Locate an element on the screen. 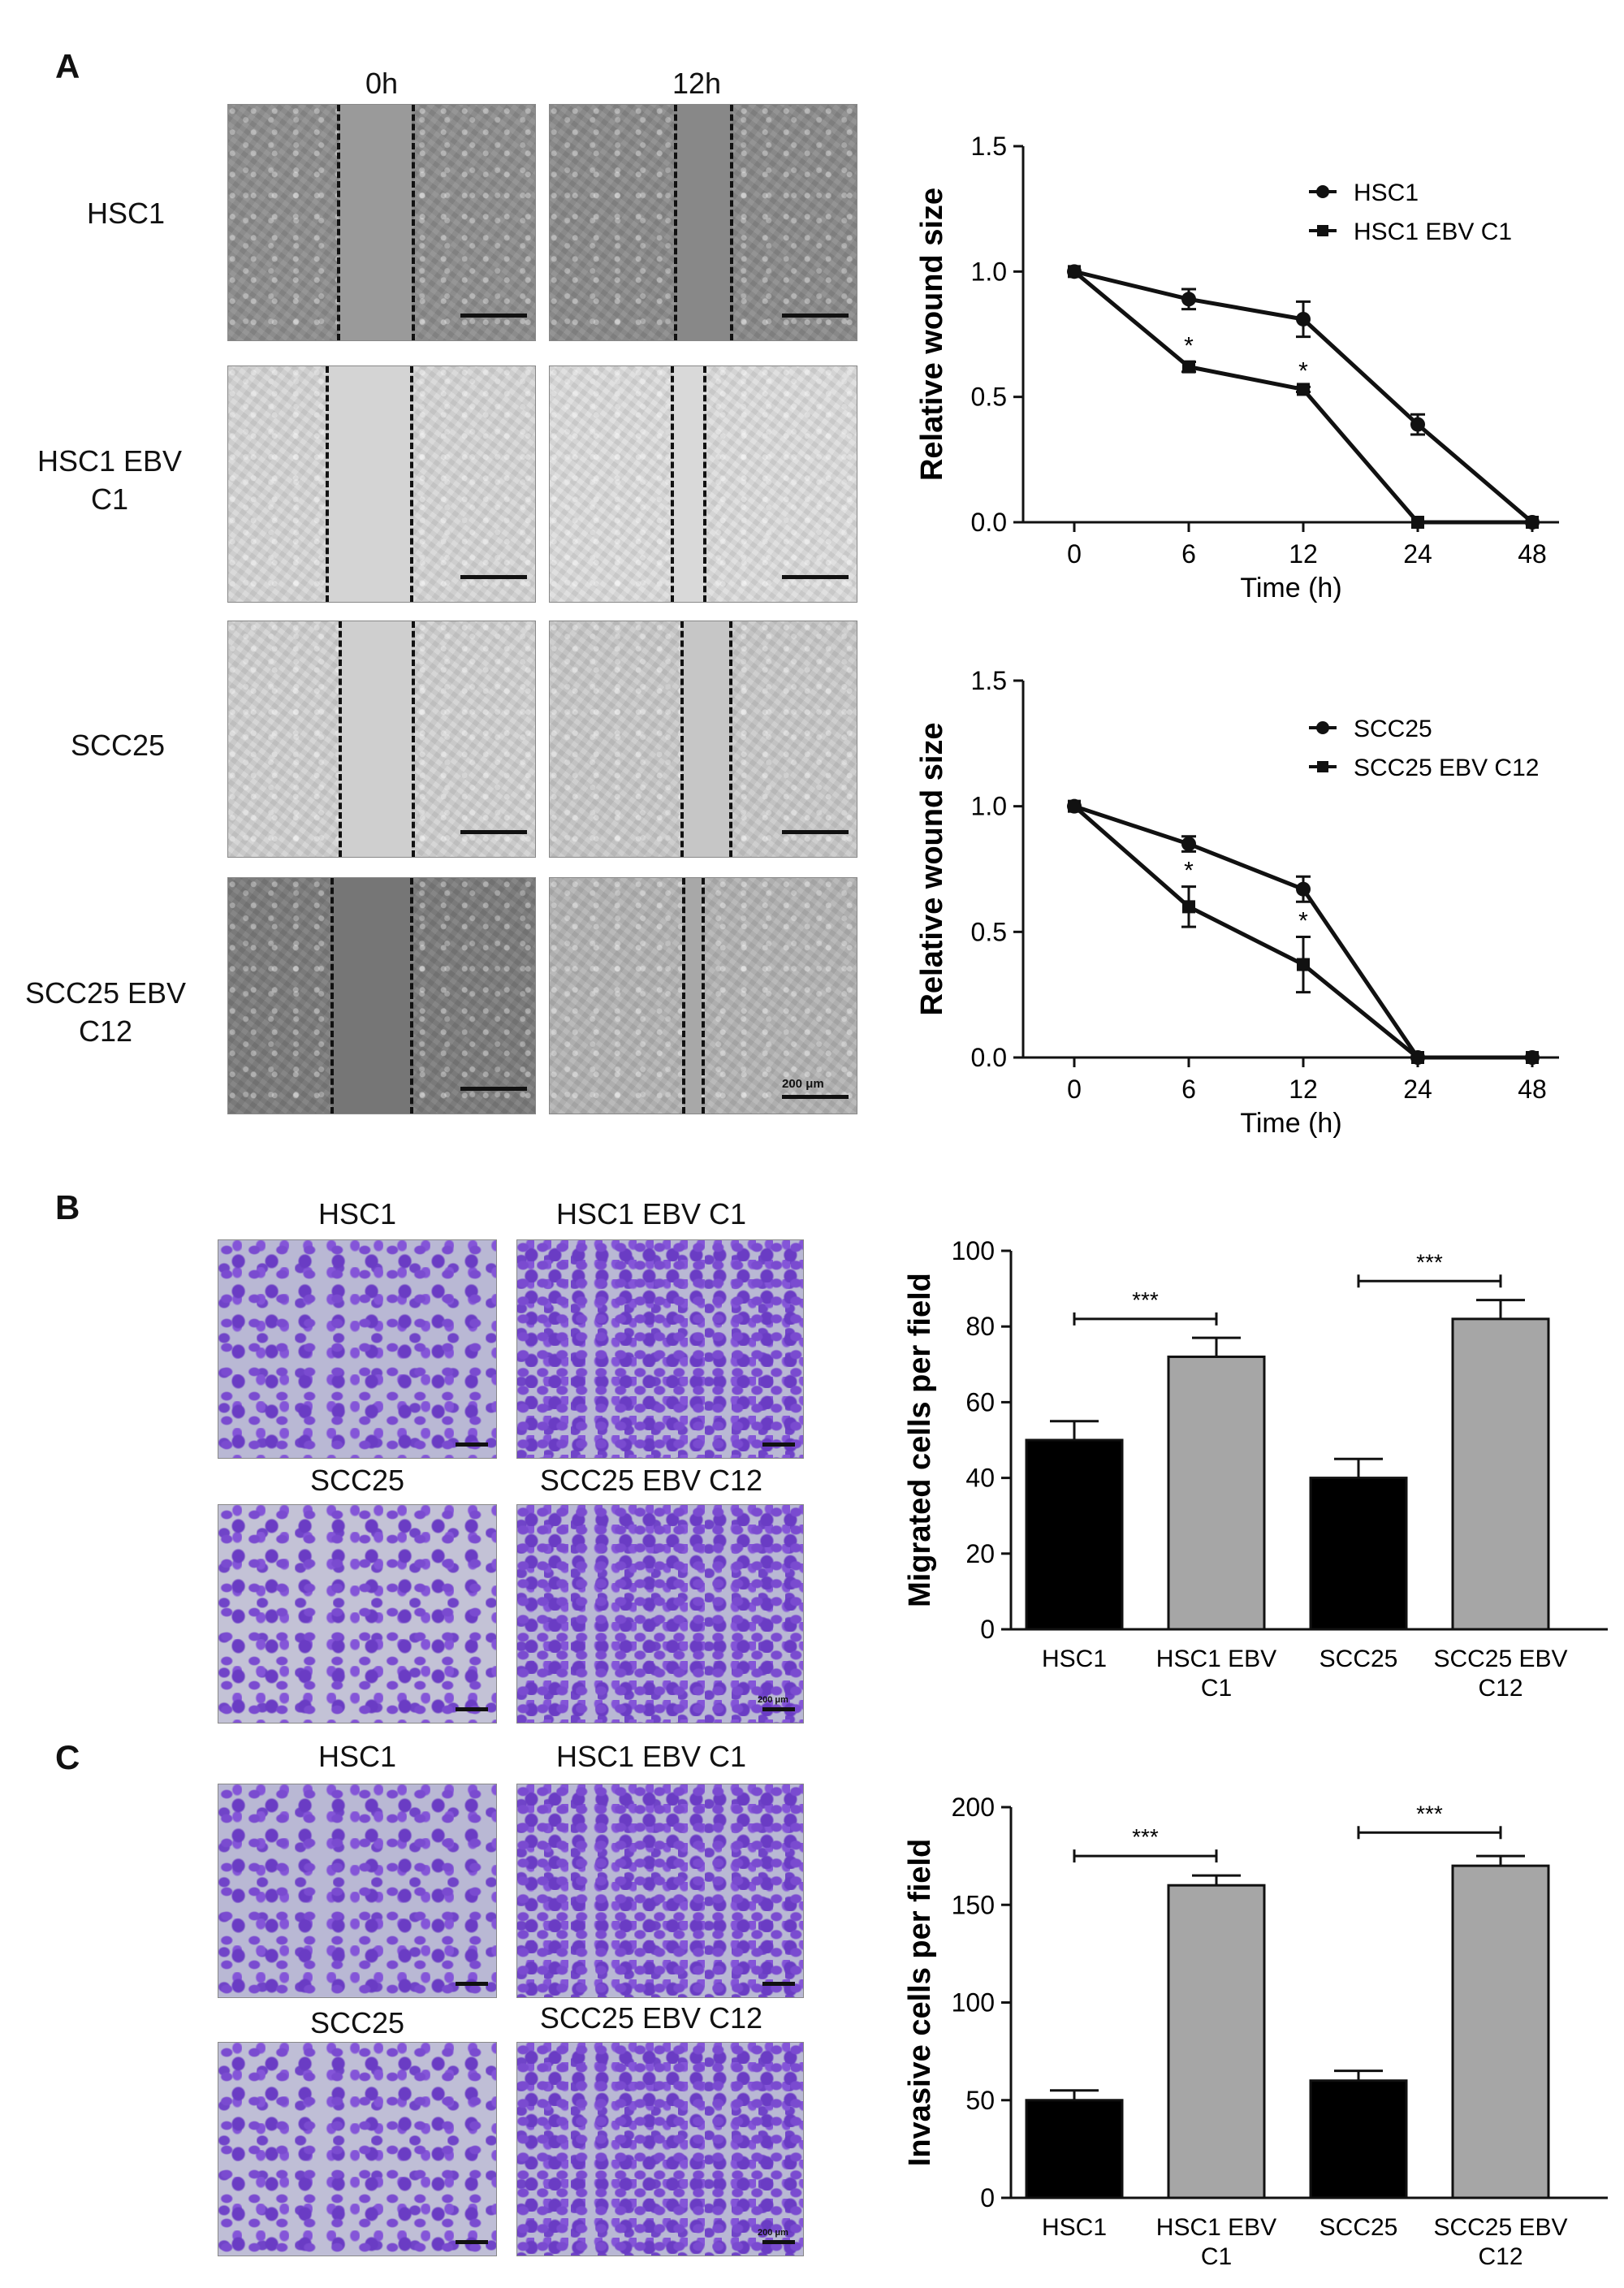  x-tick-label: 12 is located at coordinates (1304, 554).